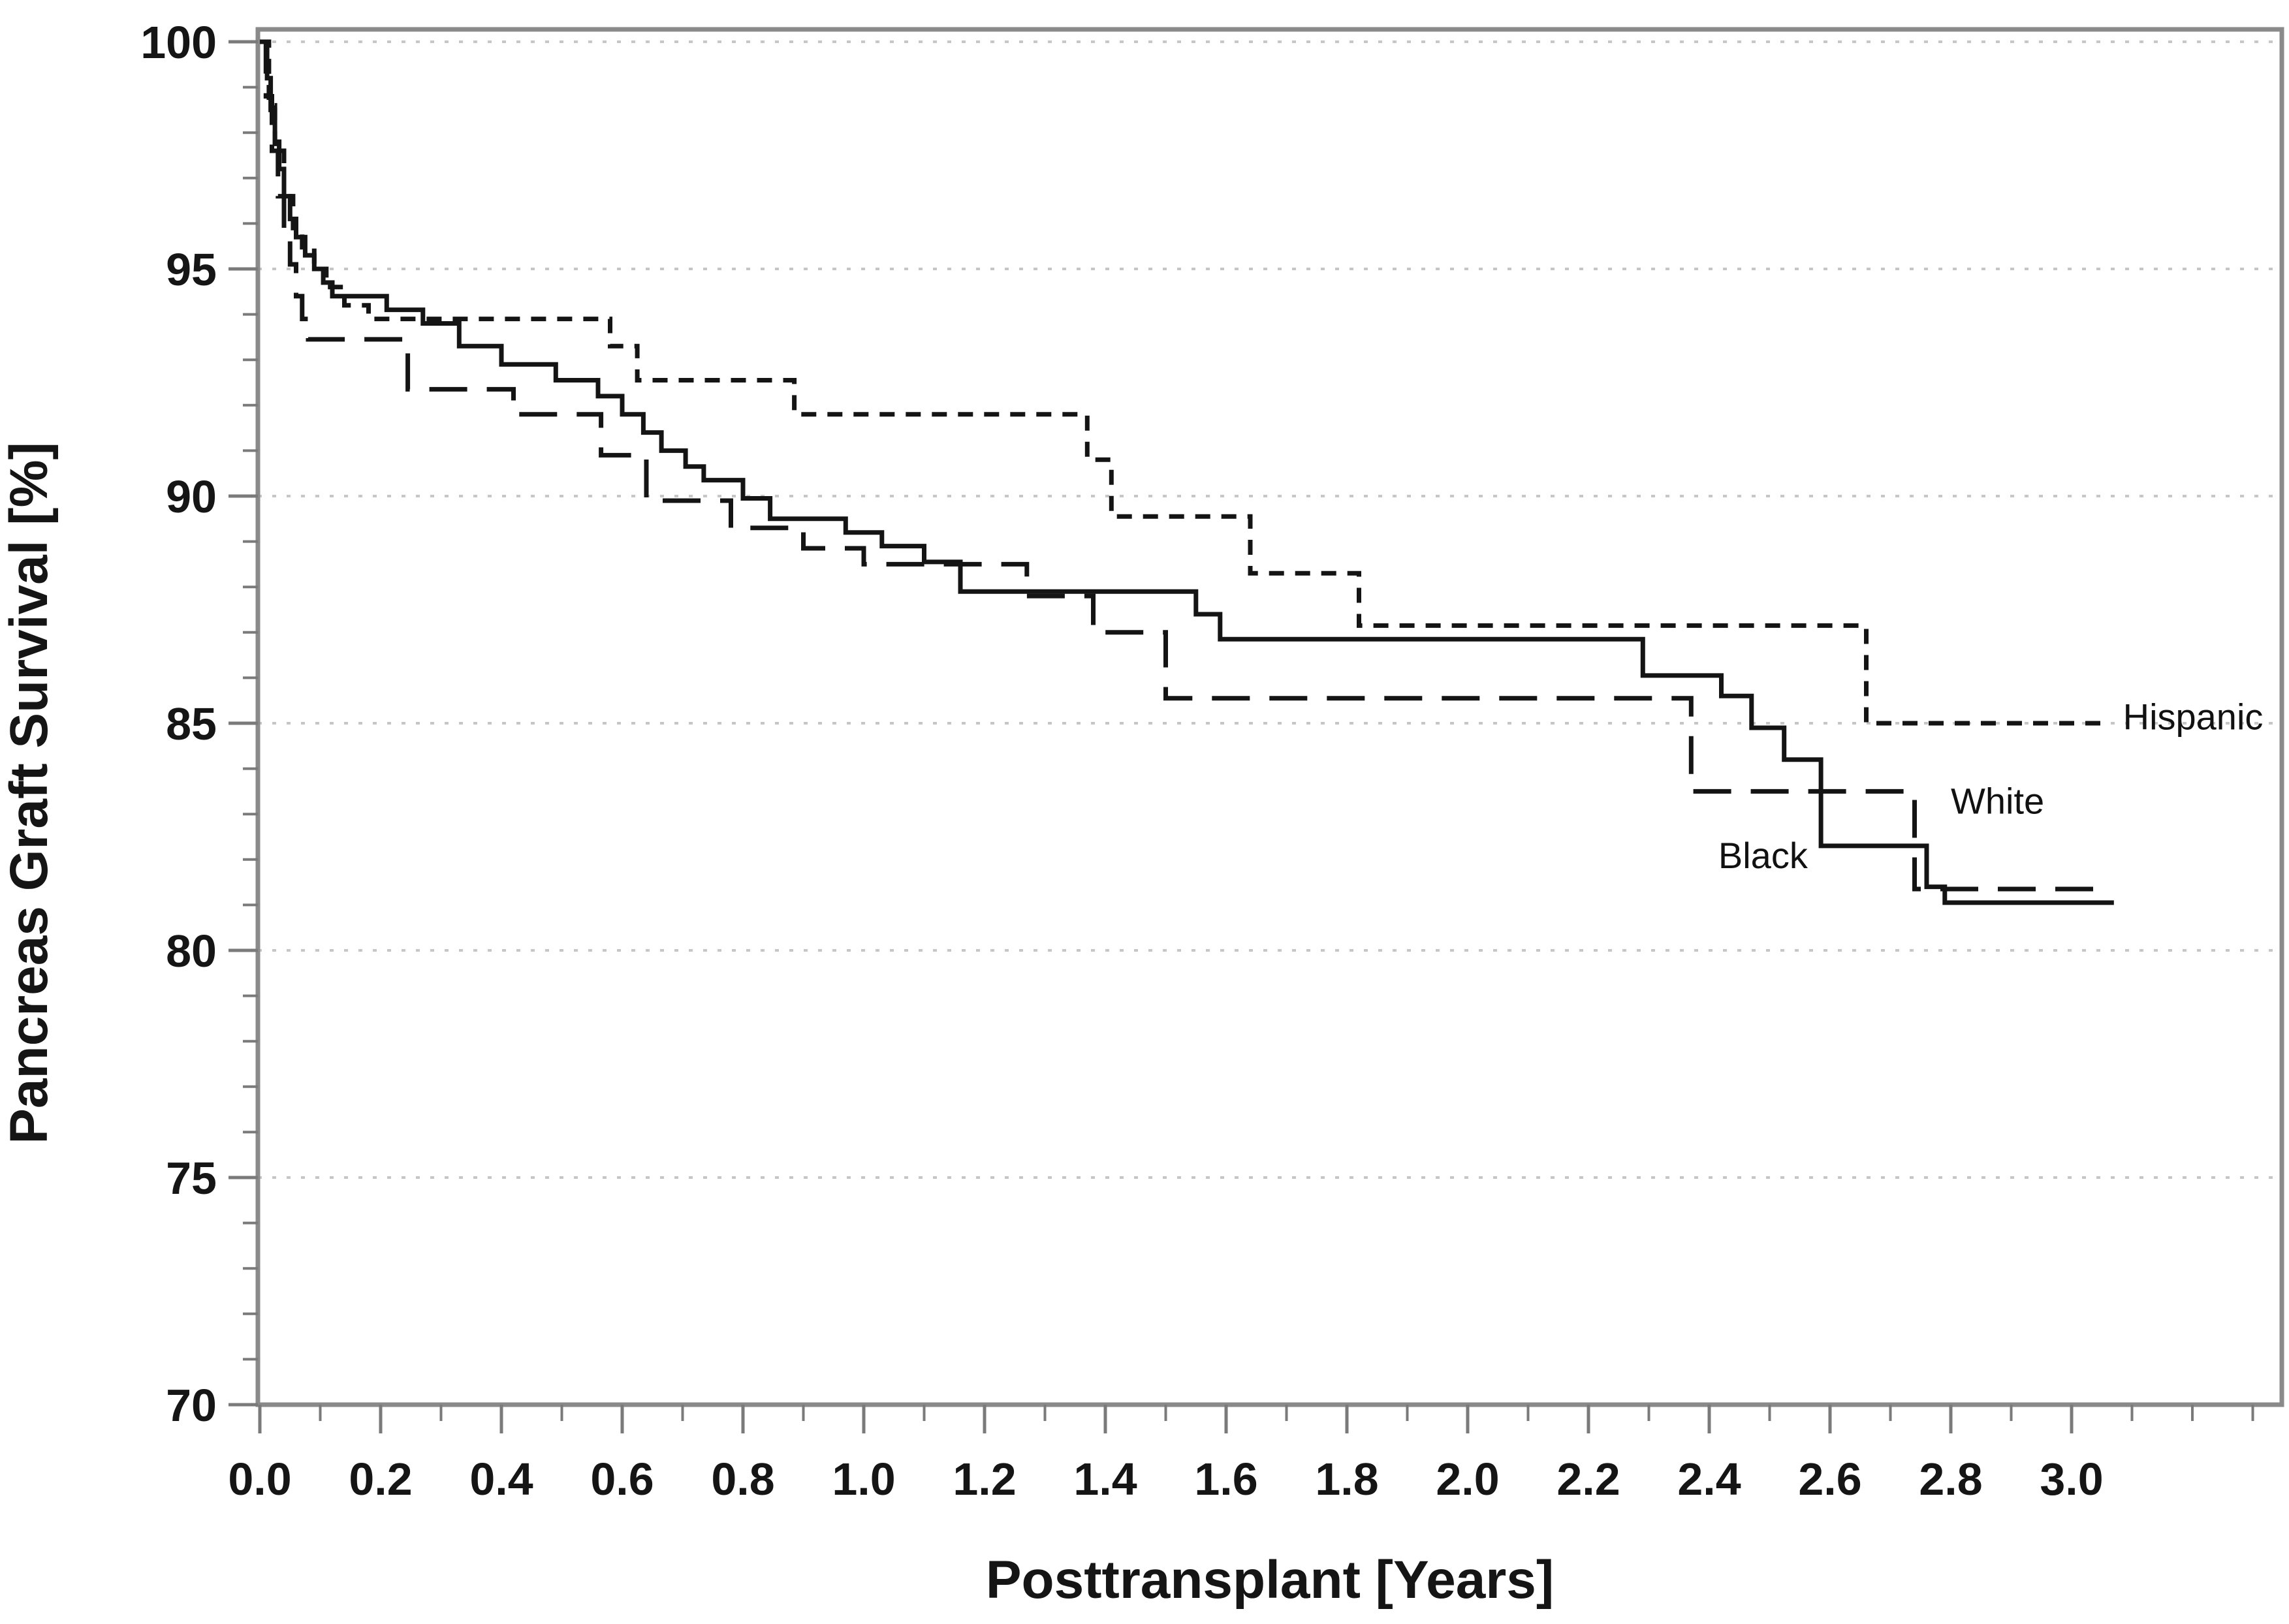  Describe the element at coordinates (191, 723) in the screenshot. I see `y-tick-label: 85` at that location.